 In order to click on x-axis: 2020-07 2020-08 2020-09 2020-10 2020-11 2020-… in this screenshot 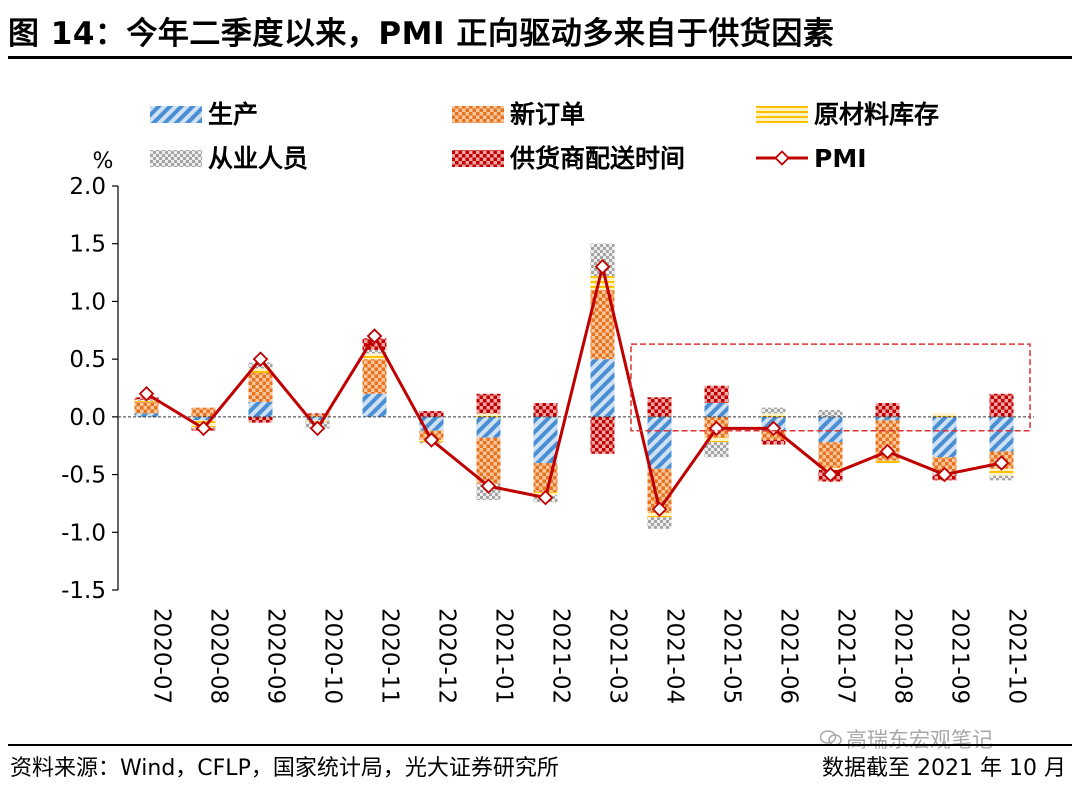, I will do `click(589, 656)`.